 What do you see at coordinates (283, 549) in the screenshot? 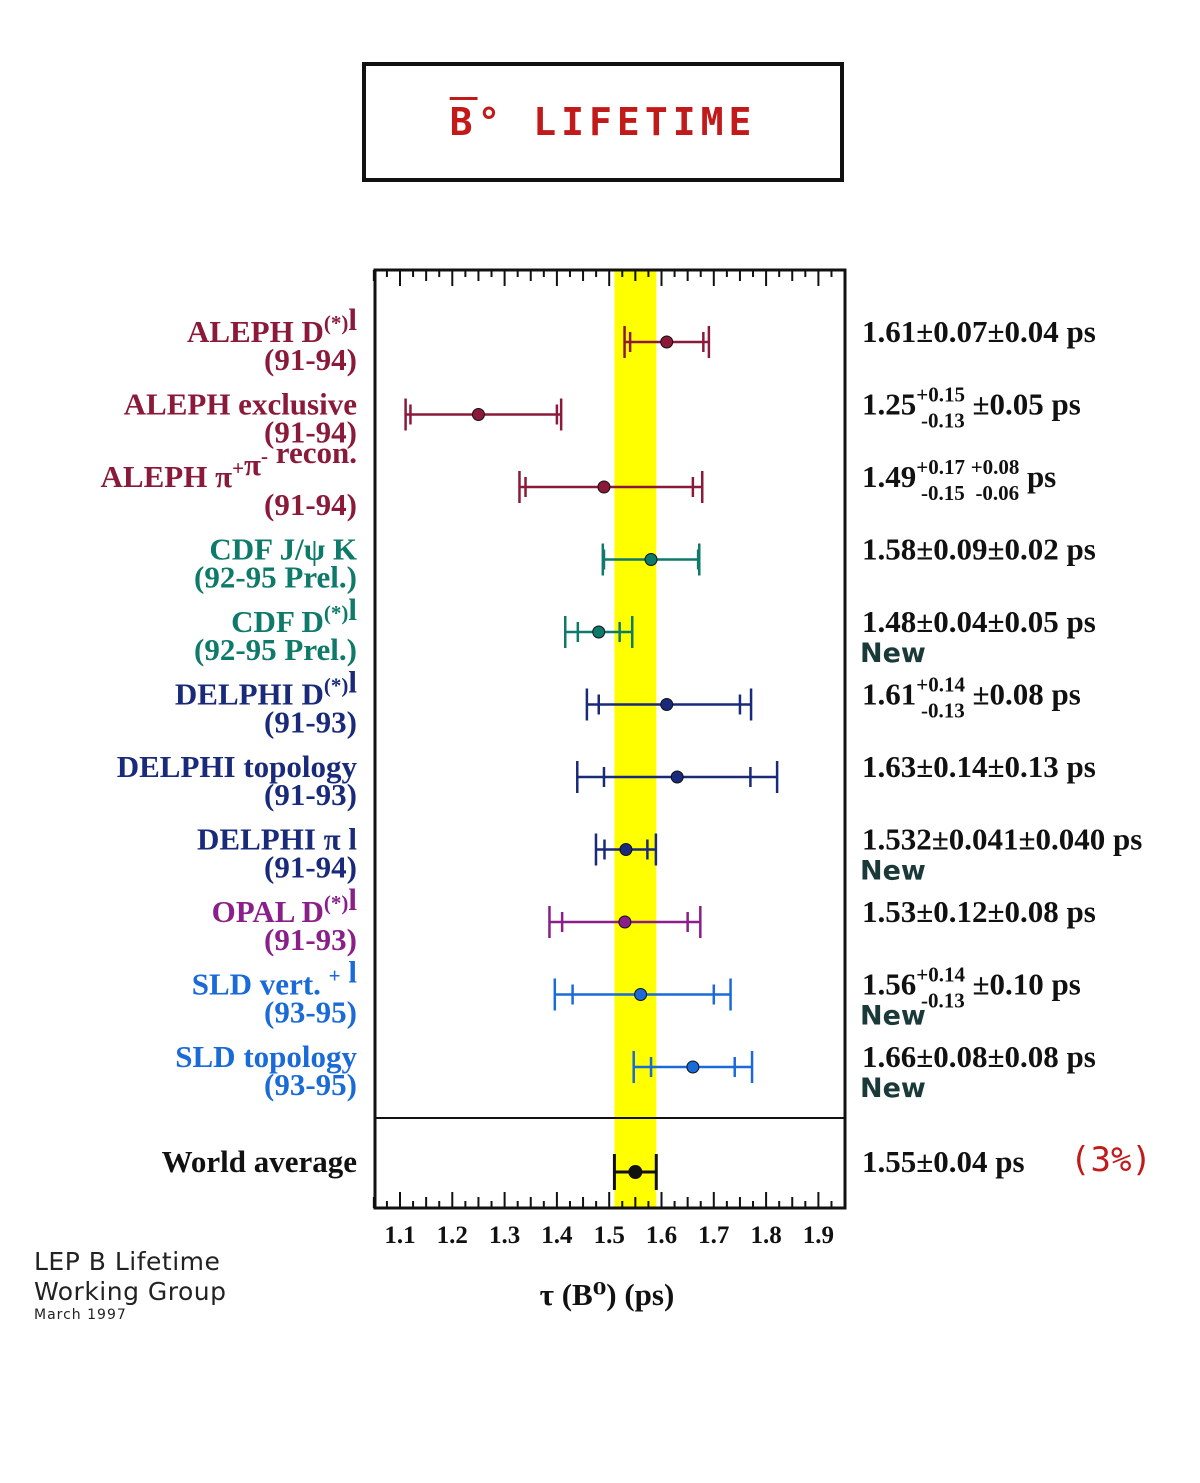
I see `measurement-label: CDF J/ψ K` at bounding box center [283, 549].